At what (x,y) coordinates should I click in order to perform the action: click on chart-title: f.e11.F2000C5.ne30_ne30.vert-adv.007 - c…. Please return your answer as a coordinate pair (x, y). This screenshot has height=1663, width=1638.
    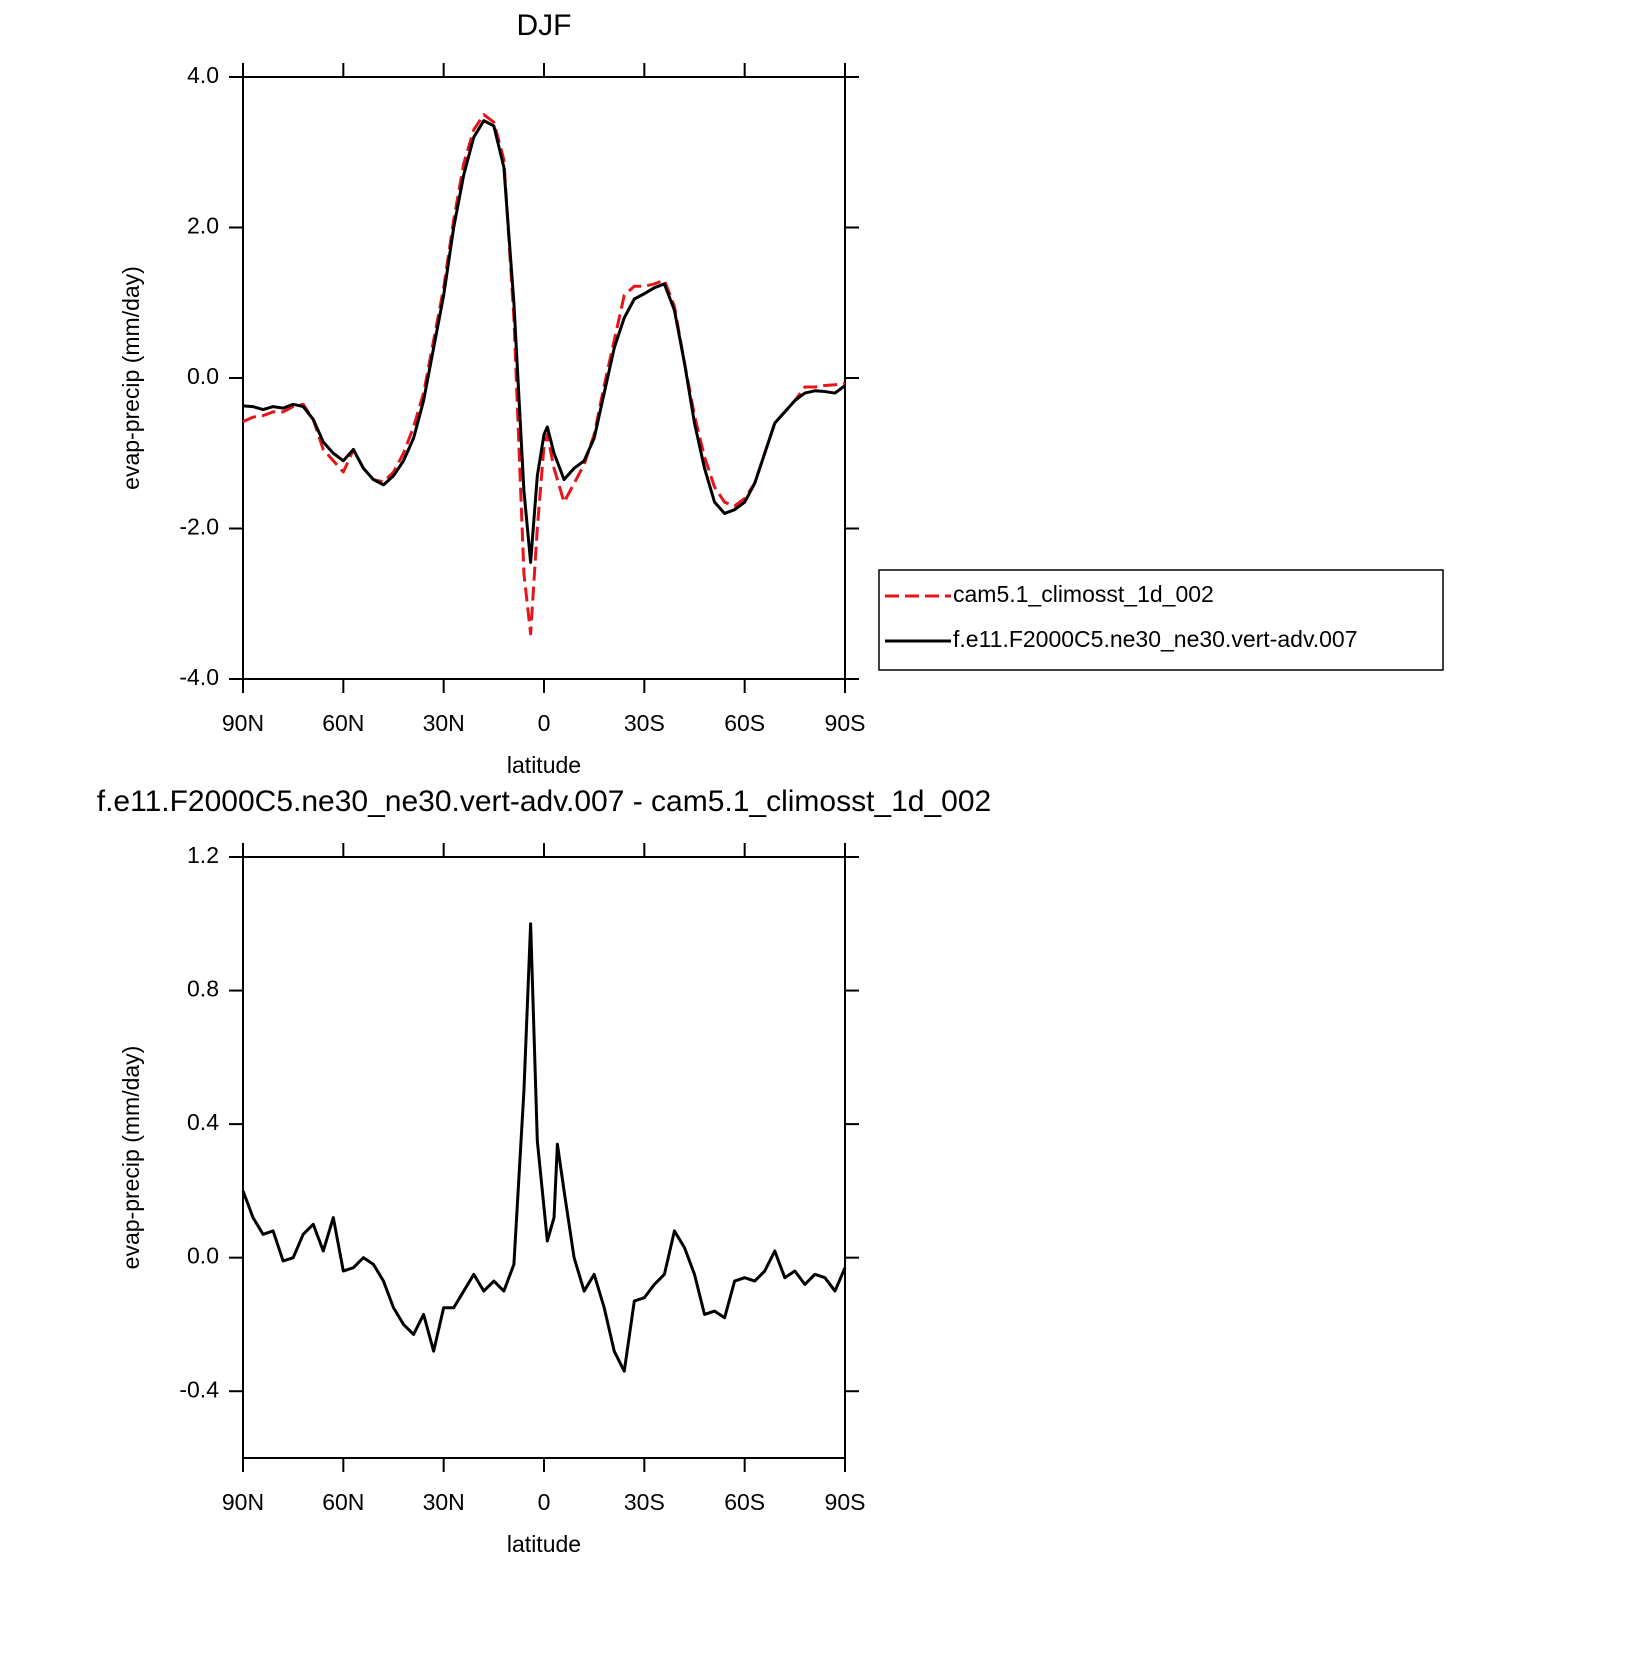
    Looking at the image, I should click on (544, 801).